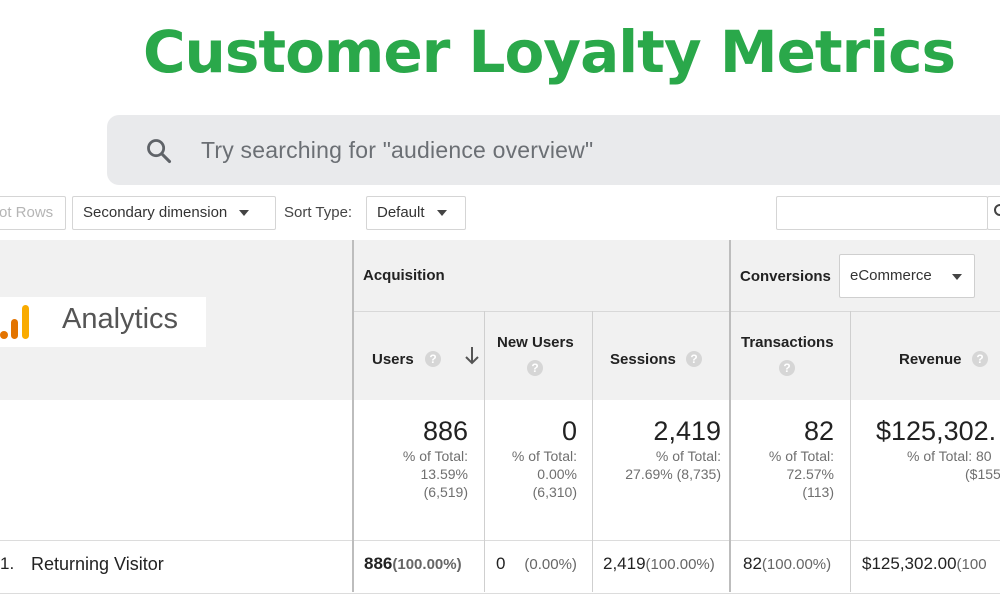 The image size is (1000, 600). Describe the element at coordinates (554, 492) in the screenshot. I see `total-new-users-total: (6,310)` at that location.